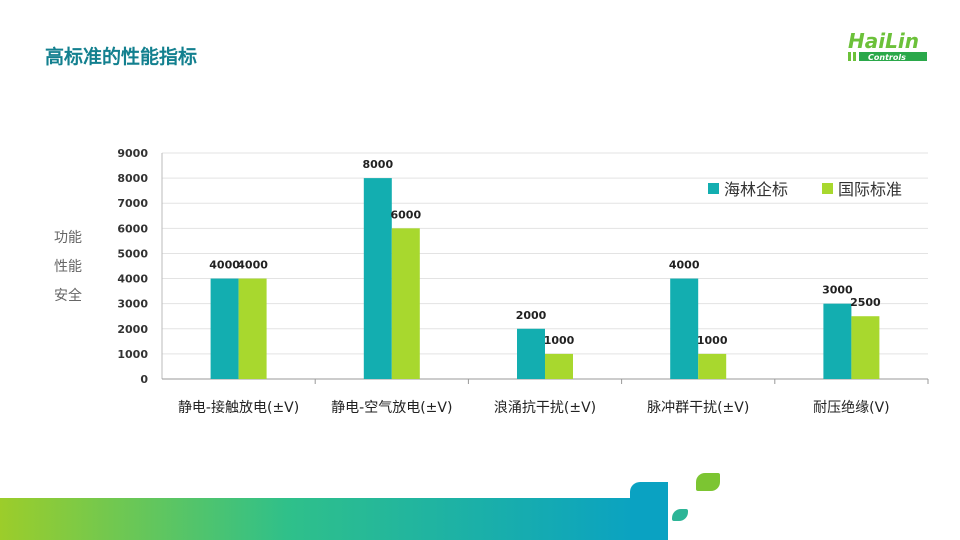 This screenshot has height=540, width=960. Describe the element at coordinates (865, 302) in the screenshot. I see `data-label: 2500` at that location.